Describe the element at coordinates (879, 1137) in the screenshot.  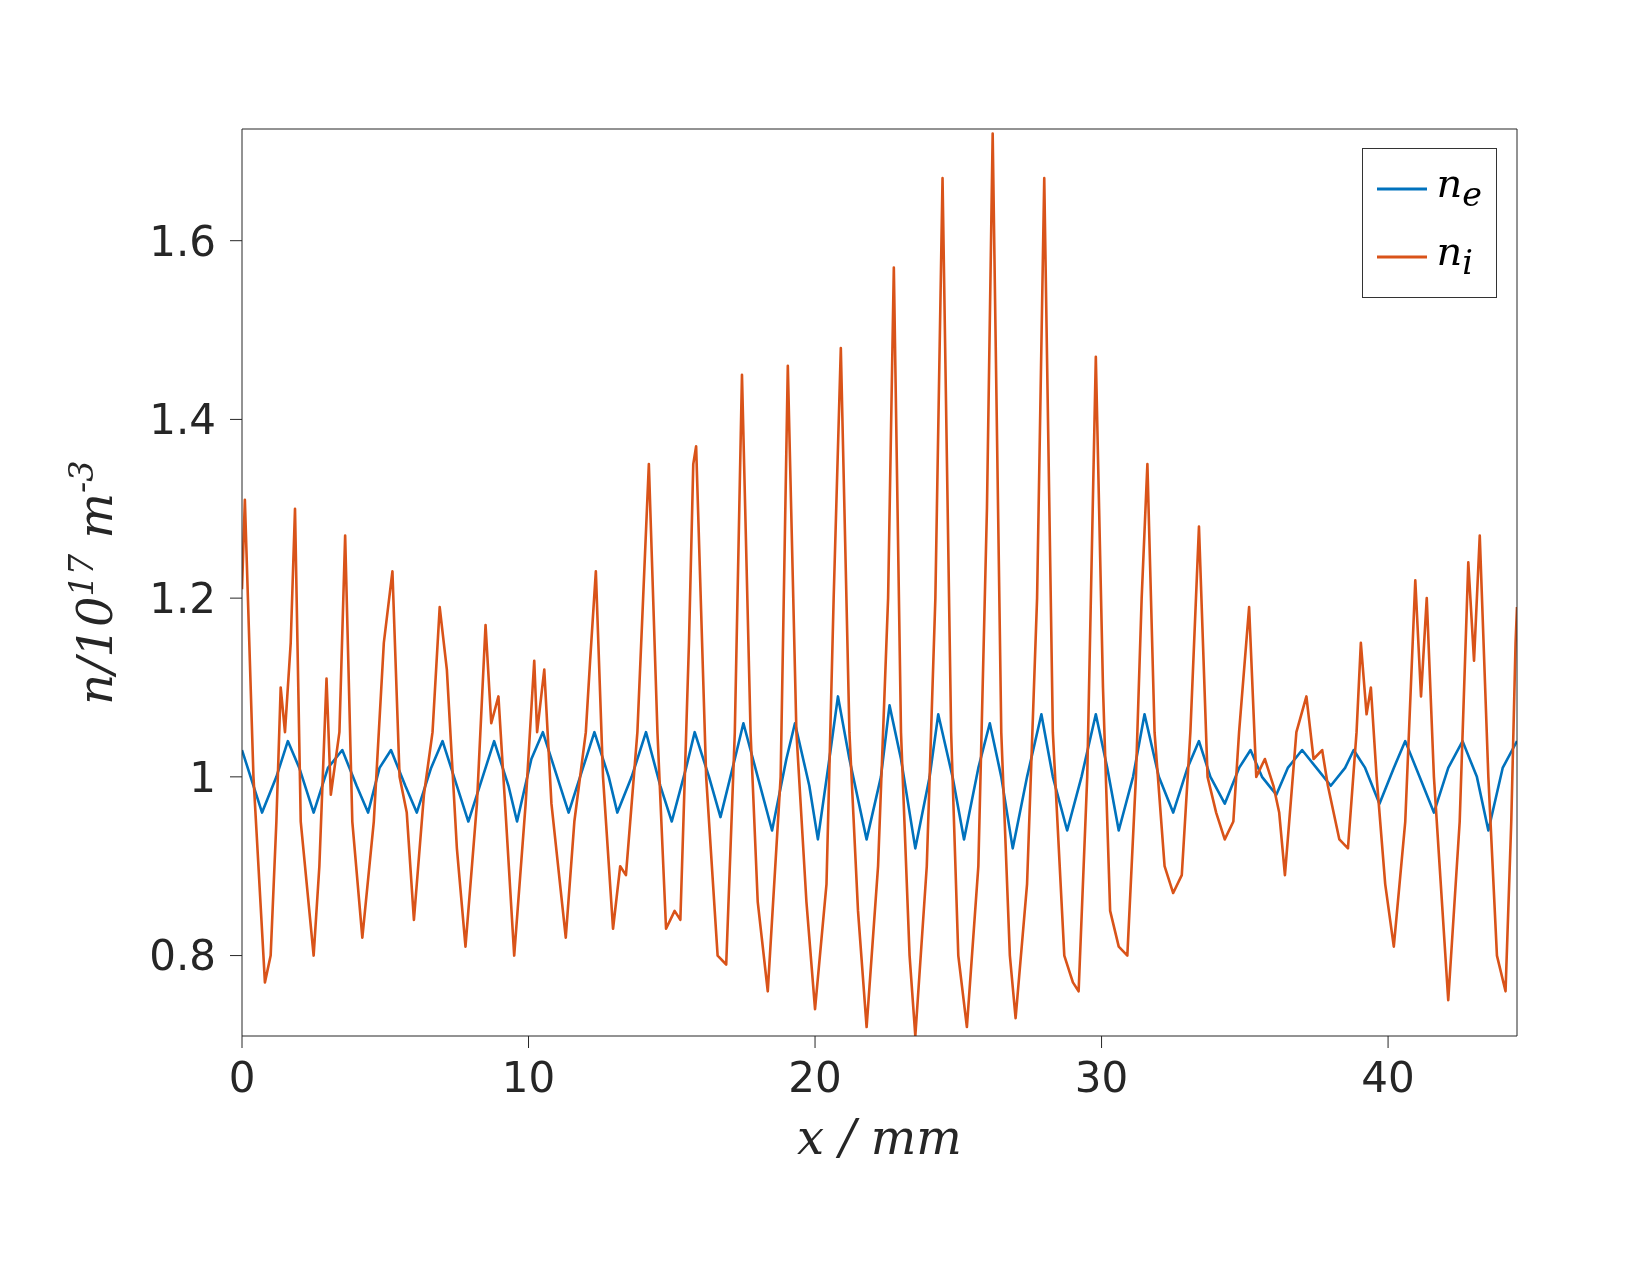
I see `x-axis-title: x / mm` at that location.